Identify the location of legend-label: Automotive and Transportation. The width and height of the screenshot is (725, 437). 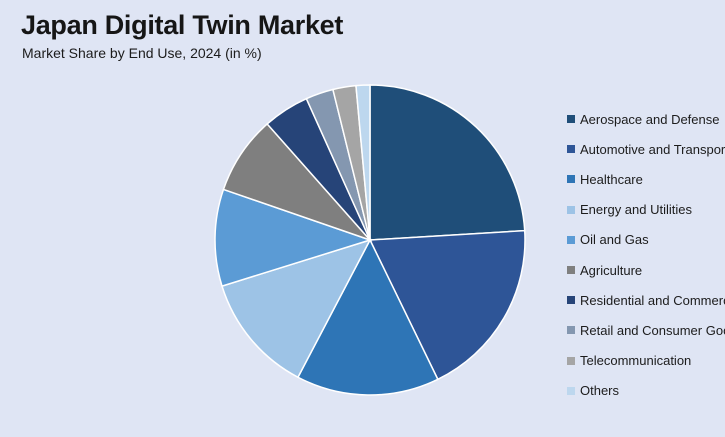
(652, 149).